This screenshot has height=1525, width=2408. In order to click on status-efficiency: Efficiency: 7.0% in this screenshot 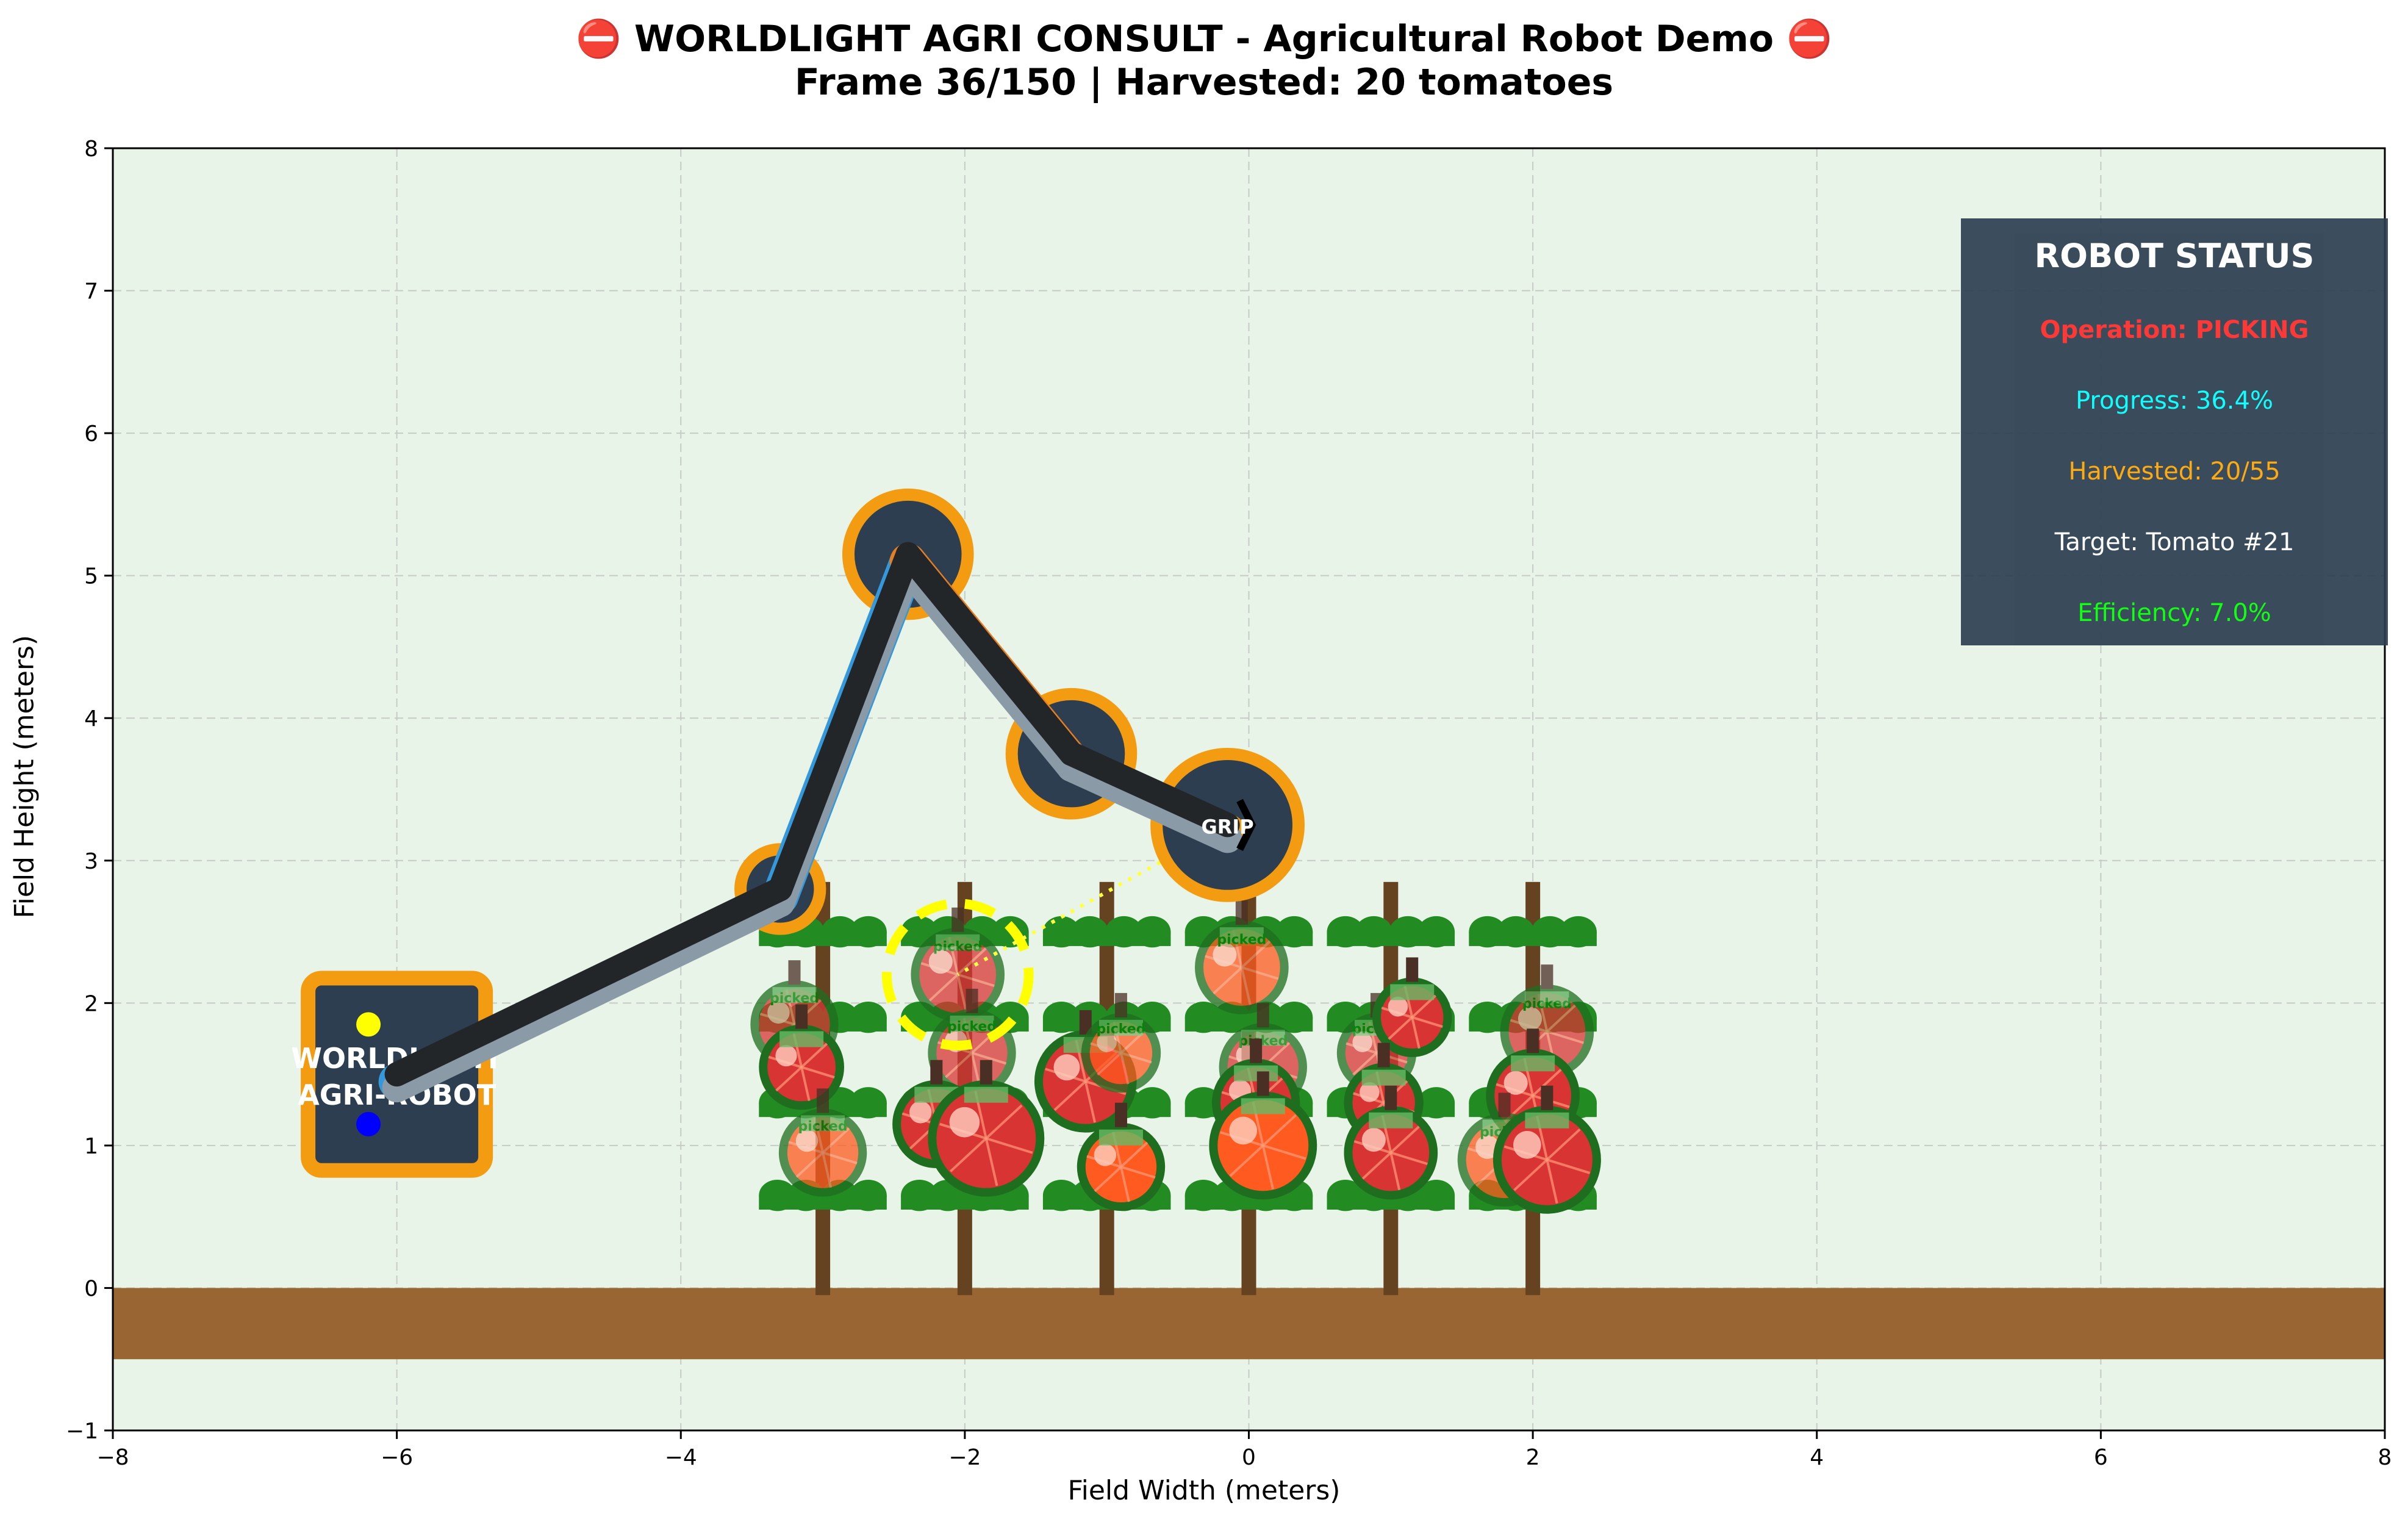, I will do `click(2174, 613)`.